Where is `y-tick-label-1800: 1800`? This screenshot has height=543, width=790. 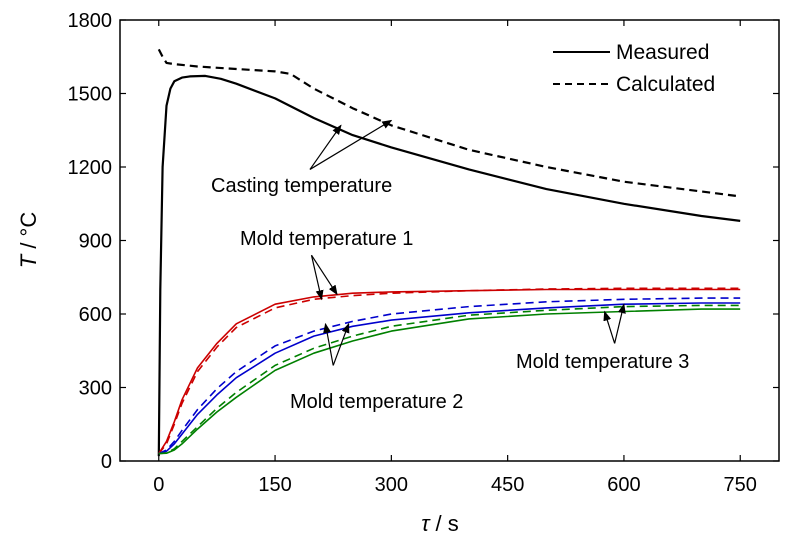
y-tick-label-1800: 1800 is located at coordinates (90, 21).